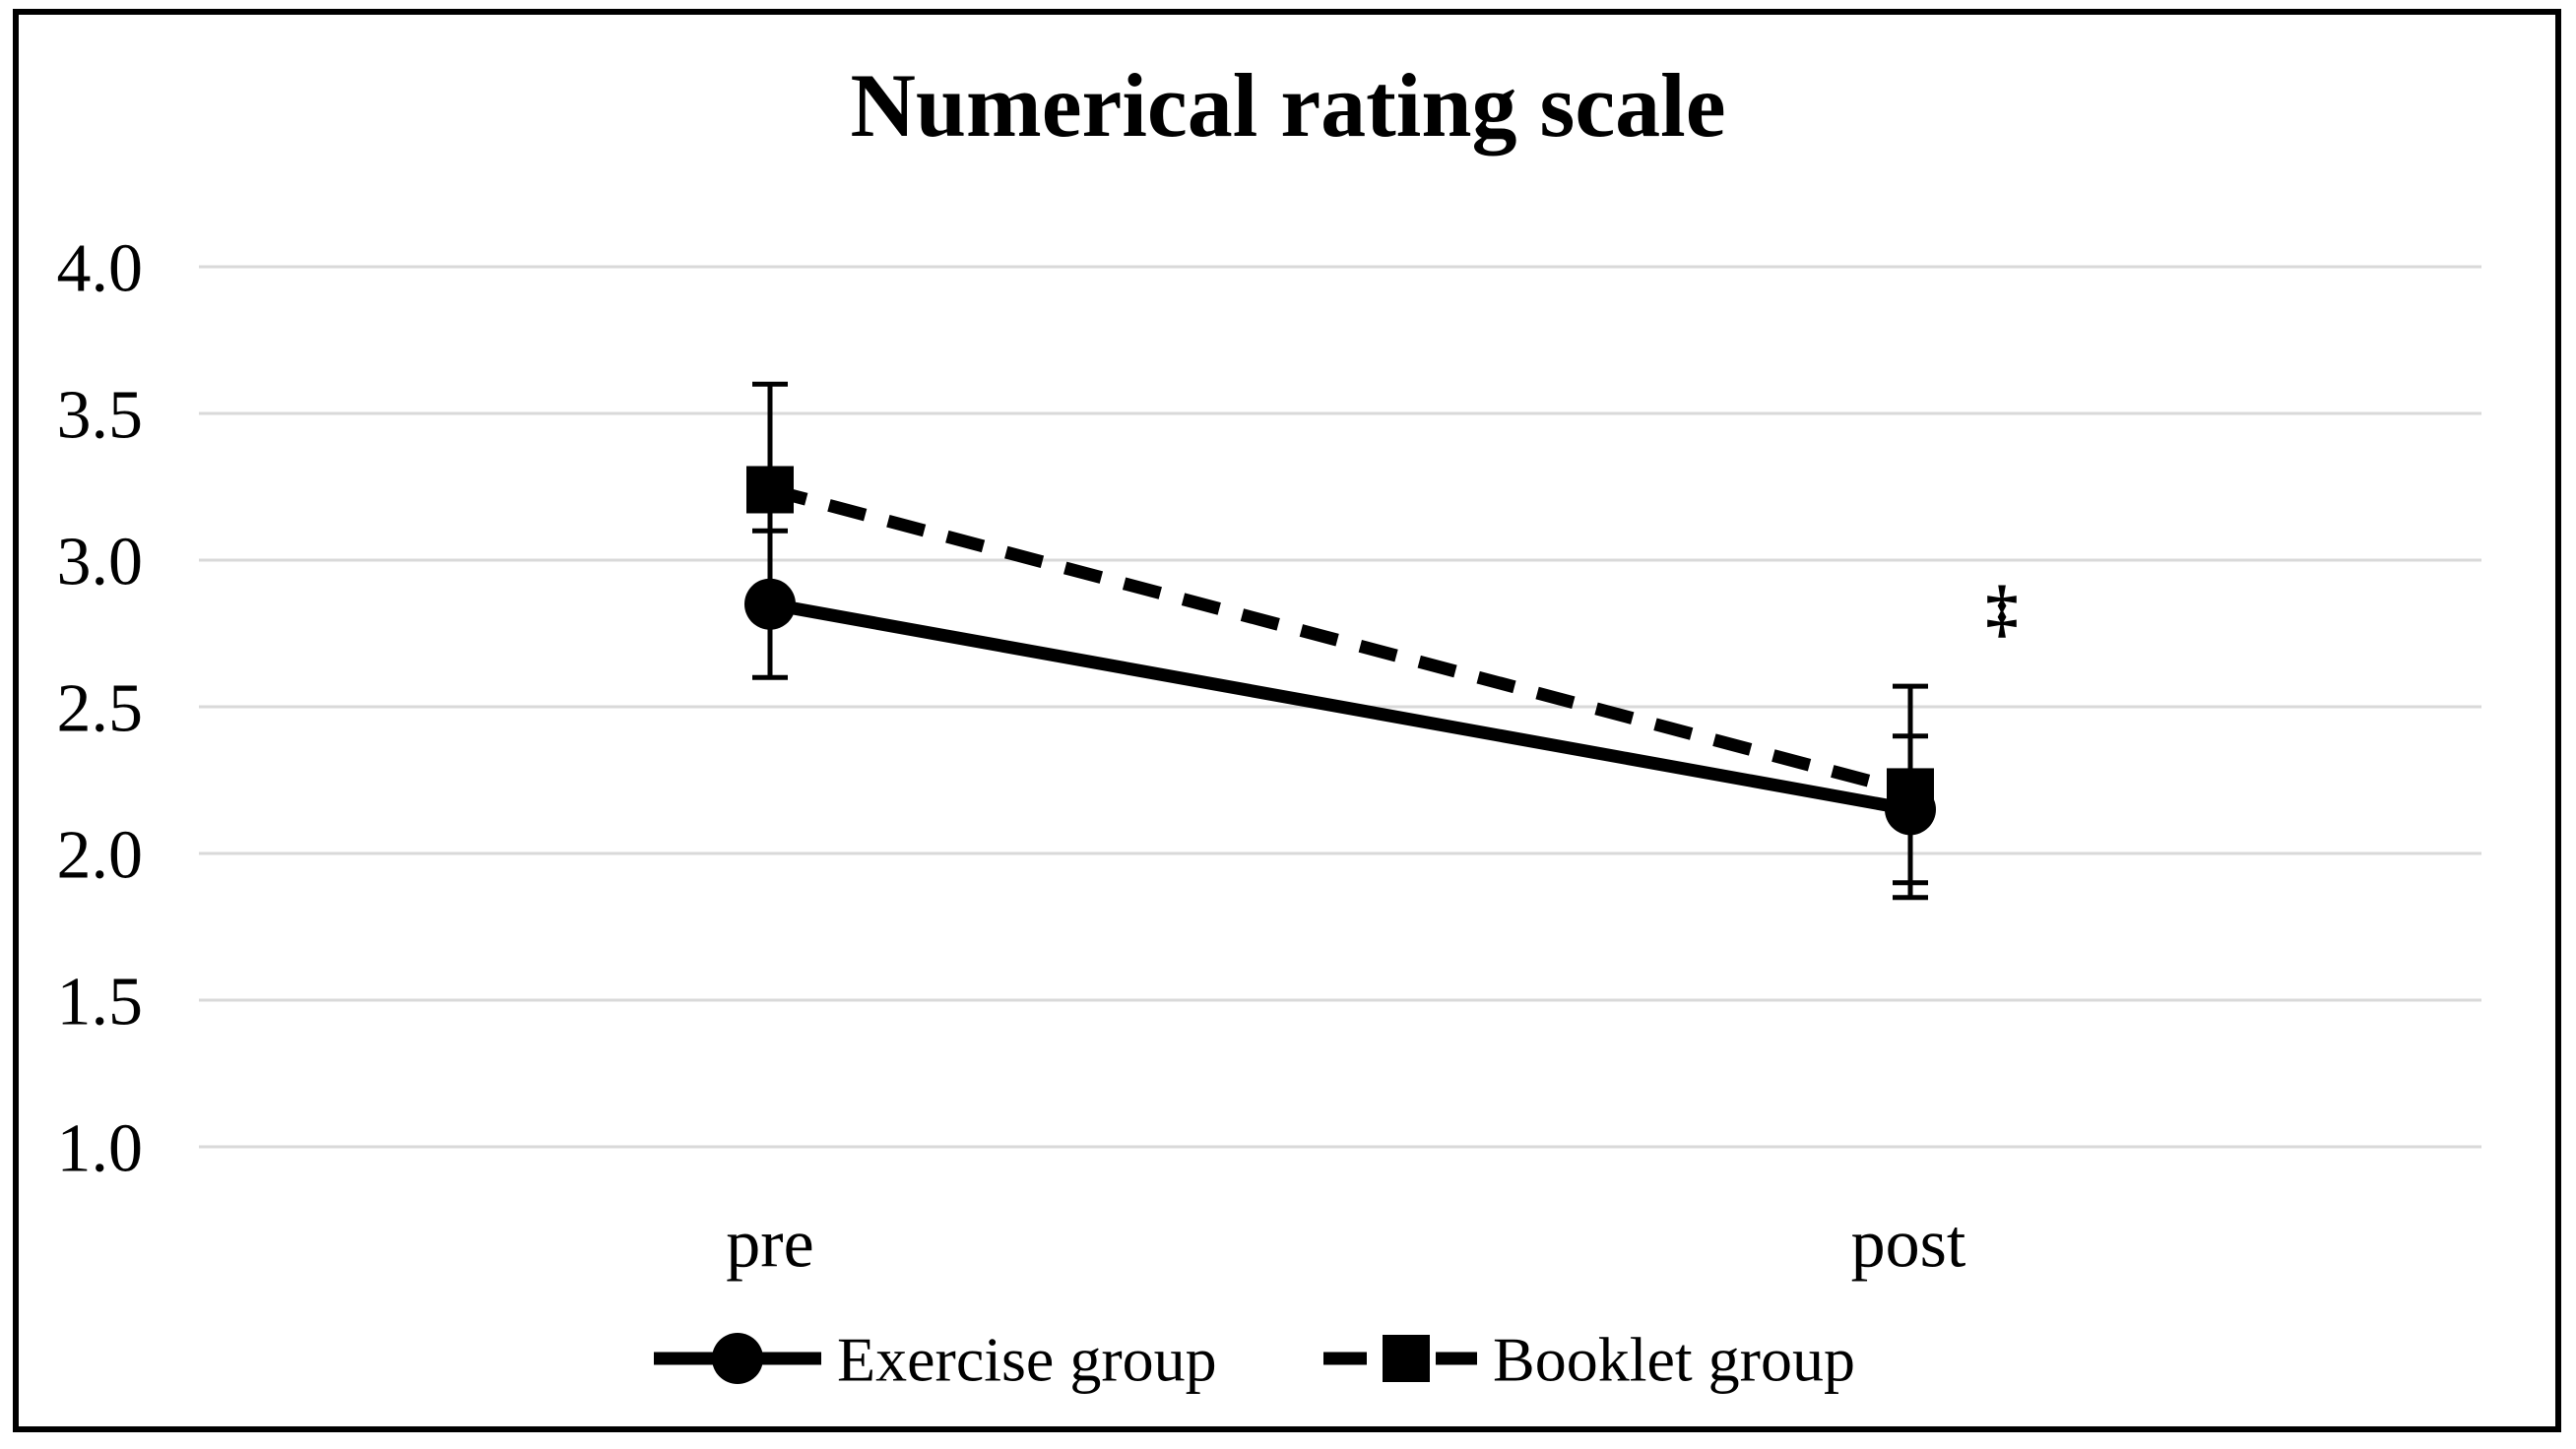 The image size is (2576, 1449). I want to click on legend, so click(1065, 1358).